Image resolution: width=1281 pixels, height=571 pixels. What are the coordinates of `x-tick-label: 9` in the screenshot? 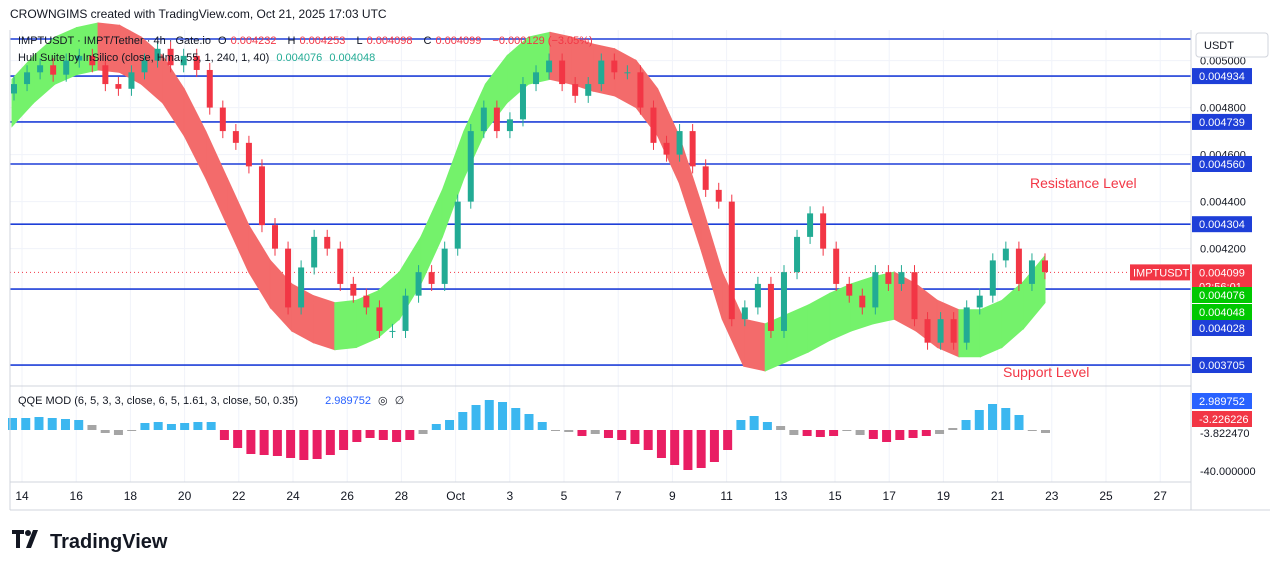 It's located at (672, 496).